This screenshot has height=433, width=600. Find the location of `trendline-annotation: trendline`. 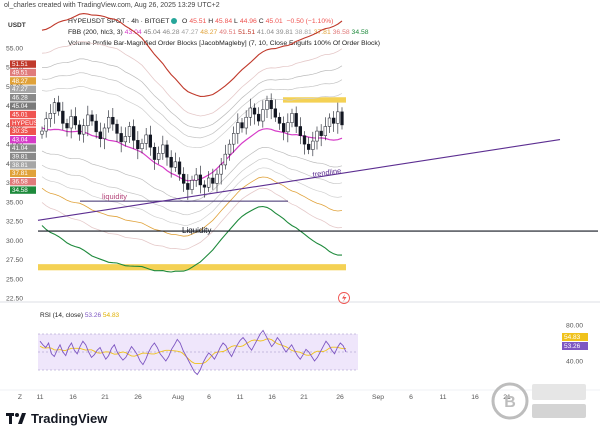

trendline-annotation: trendline is located at coordinates (327, 172).